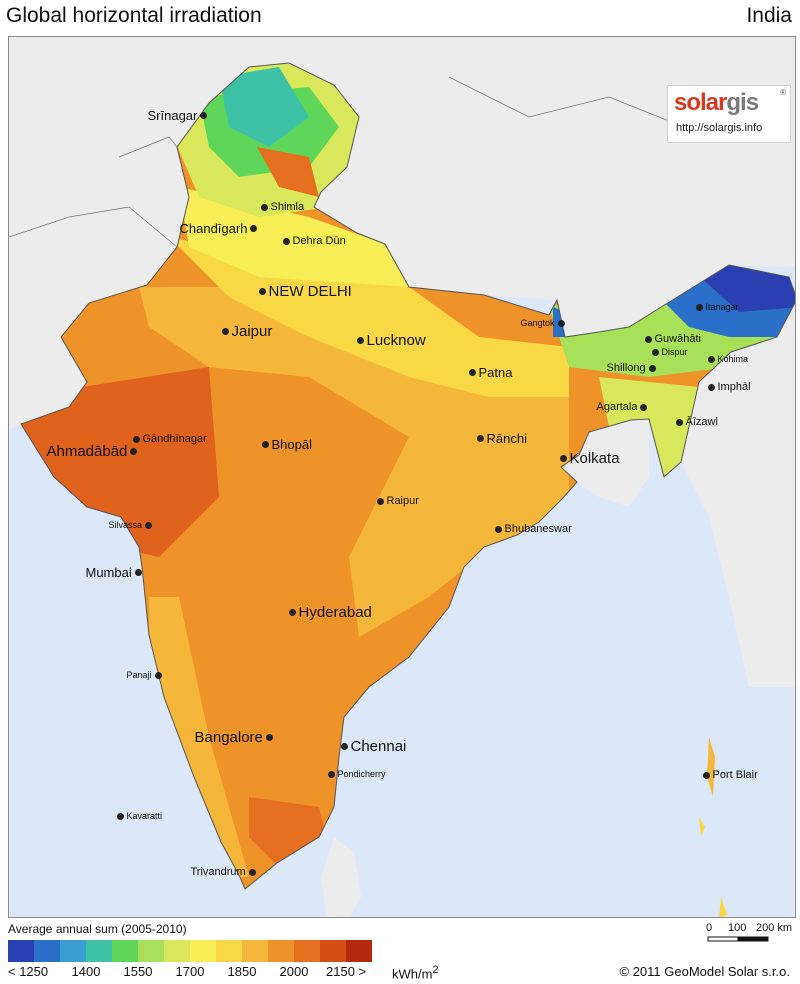 The image size is (800, 984). Describe the element at coordinates (501, 438) in the screenshot. I see `city-marker: Rānchi` at that location.